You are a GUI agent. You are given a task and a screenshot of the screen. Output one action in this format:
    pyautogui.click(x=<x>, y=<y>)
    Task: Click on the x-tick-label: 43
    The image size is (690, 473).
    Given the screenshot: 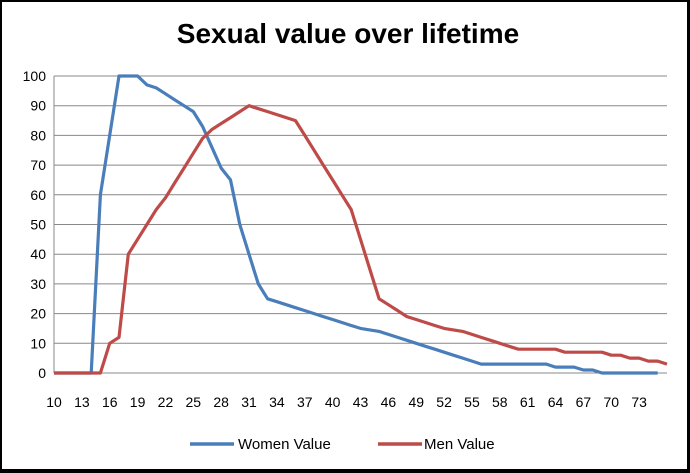 What is the action you would take?
    pyautogui.click(x=361, y=402)
    